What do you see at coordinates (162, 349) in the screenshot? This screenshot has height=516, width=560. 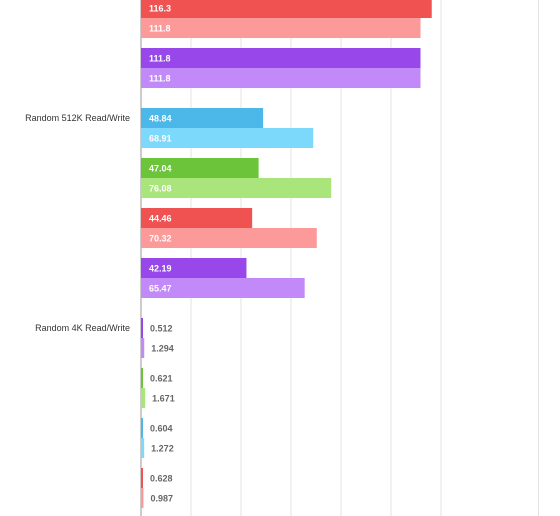 I see `data-label: 1.294` at bounding box center [162, 349].